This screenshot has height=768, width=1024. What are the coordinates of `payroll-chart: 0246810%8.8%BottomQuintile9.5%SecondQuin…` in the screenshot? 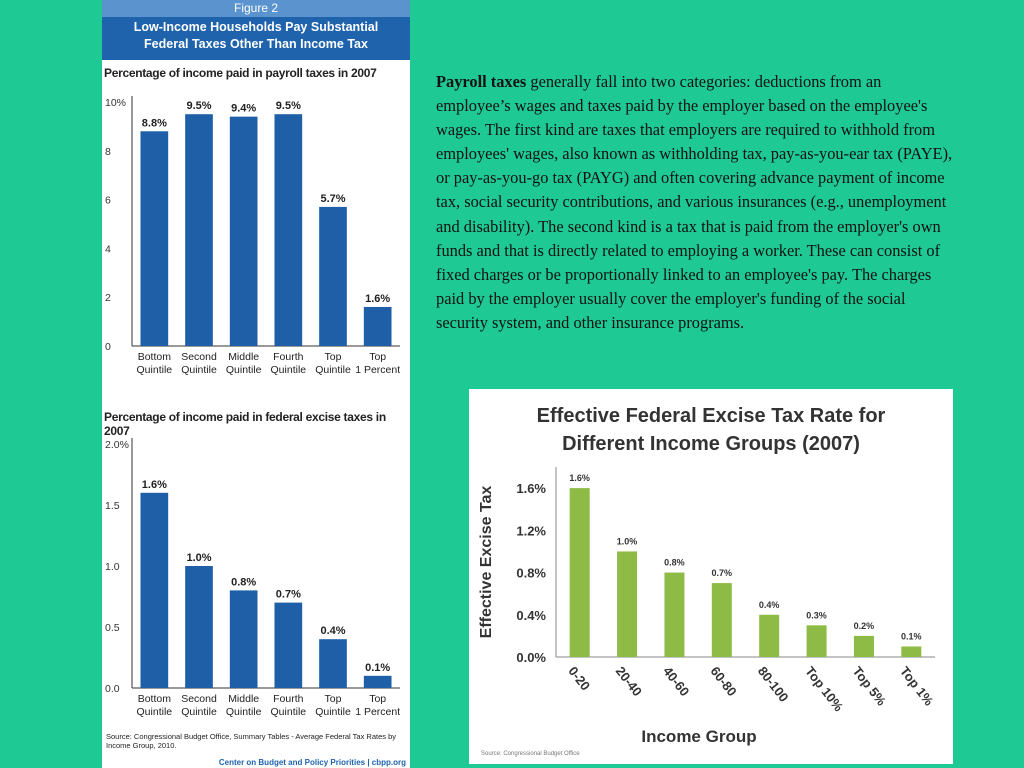 It's located at (252, 236).